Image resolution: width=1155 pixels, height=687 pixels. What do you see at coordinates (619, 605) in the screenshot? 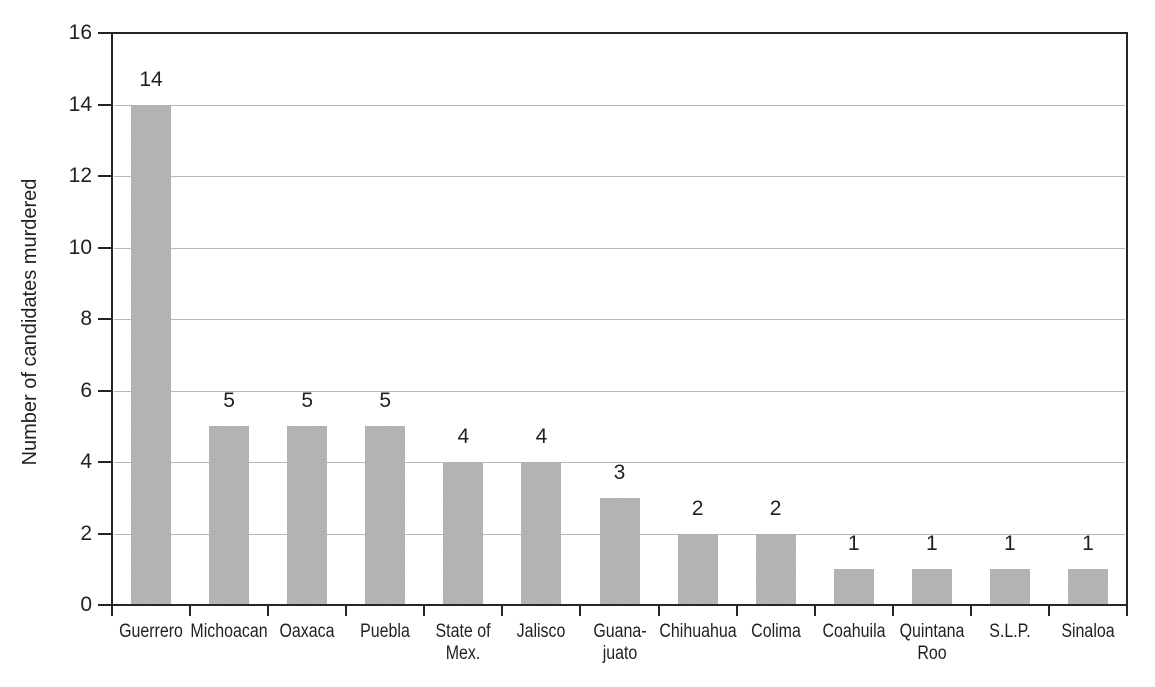
I see `x-axis-line` at bounding box center [619, 605].